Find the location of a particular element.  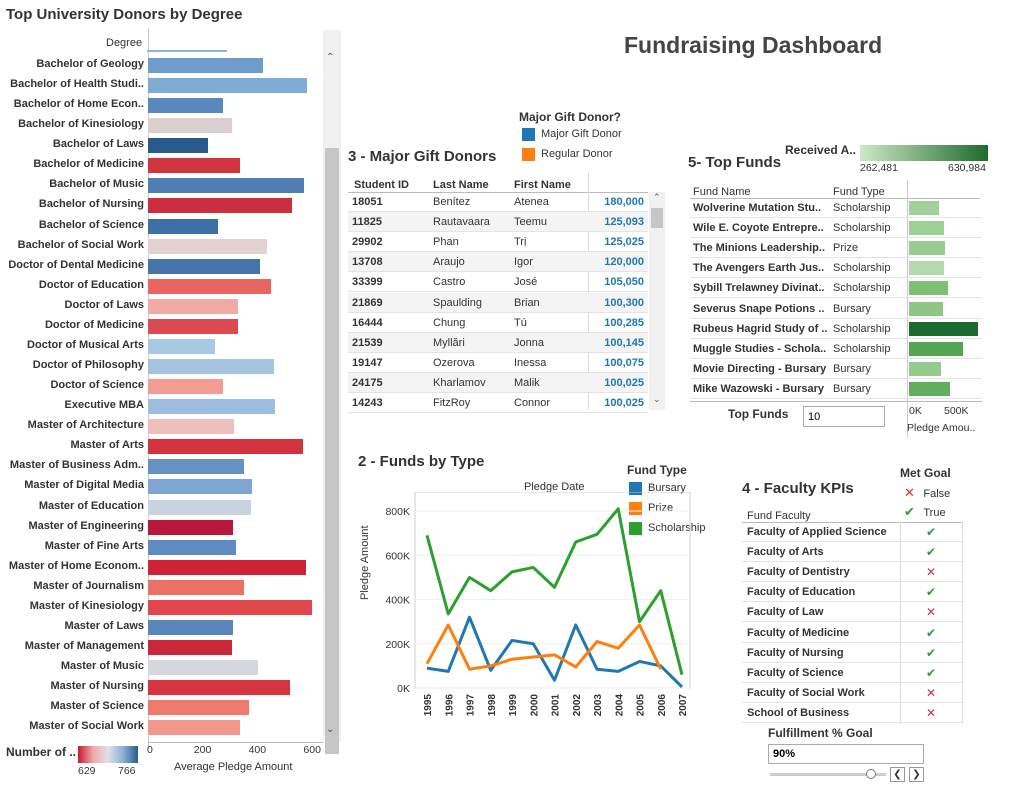

table-row: 21869 Spaulding Brian 100,300 is located at coordinates (498, 302).